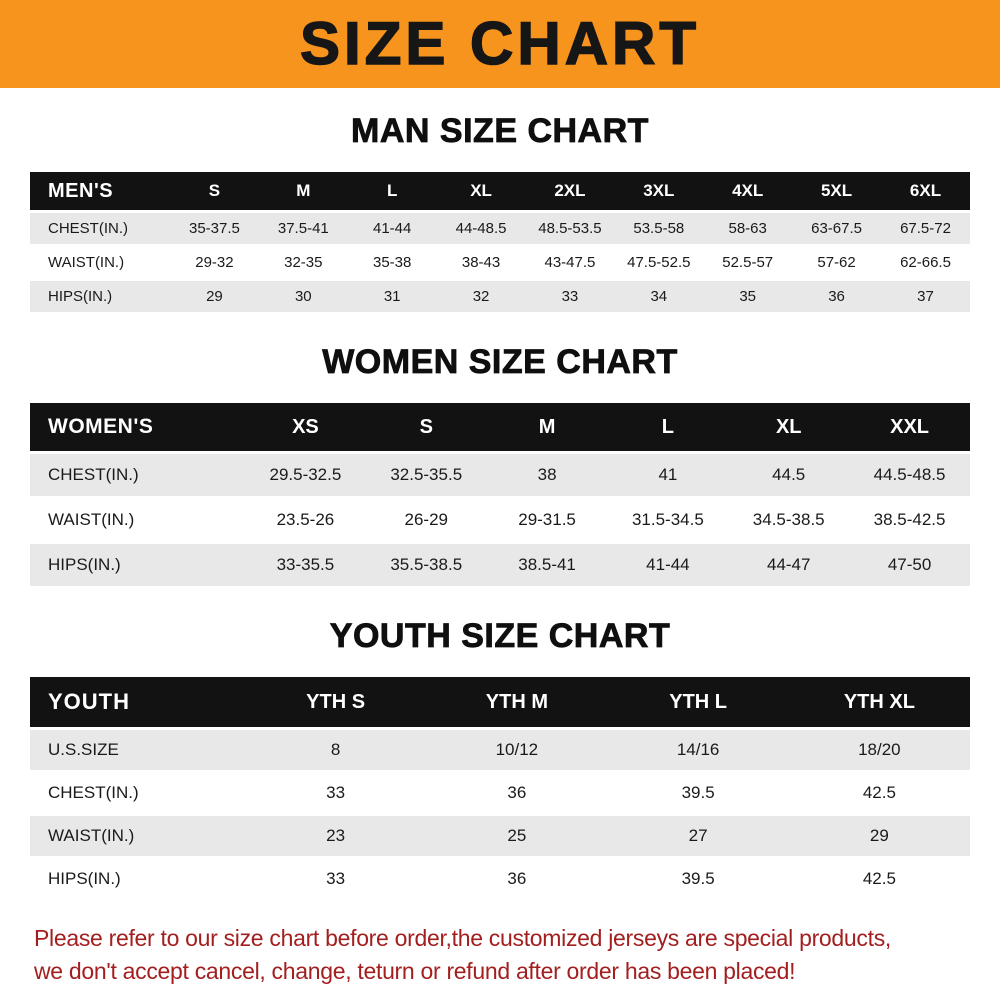 The image size is (1000, 1000). I want to click on size-value-cell: 27, so click(698, 836).